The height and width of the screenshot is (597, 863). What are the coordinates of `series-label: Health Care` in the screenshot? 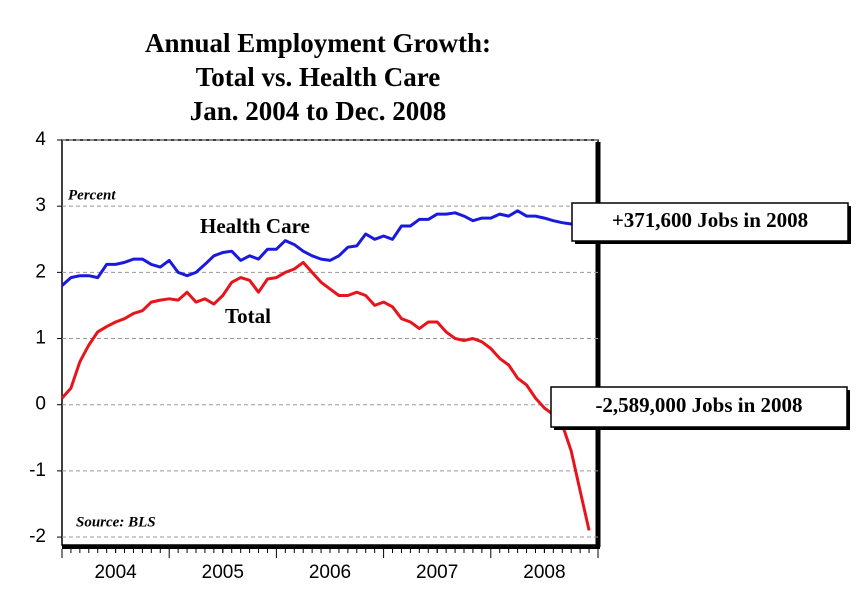 It's located at (255, 226).